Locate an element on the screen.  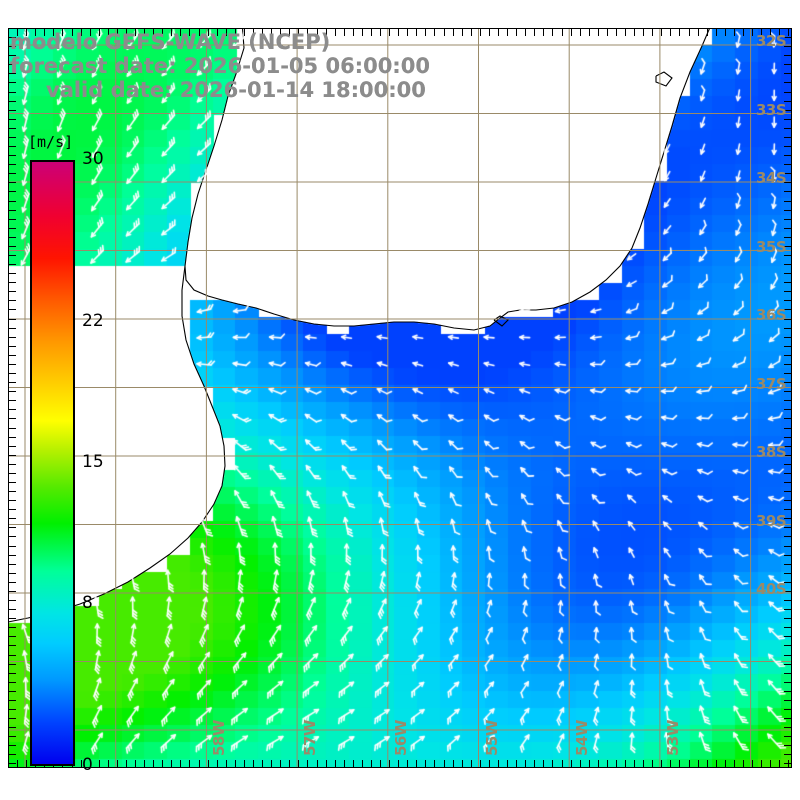
lat-label-40S: 40S is located at coordinates (771, 589).